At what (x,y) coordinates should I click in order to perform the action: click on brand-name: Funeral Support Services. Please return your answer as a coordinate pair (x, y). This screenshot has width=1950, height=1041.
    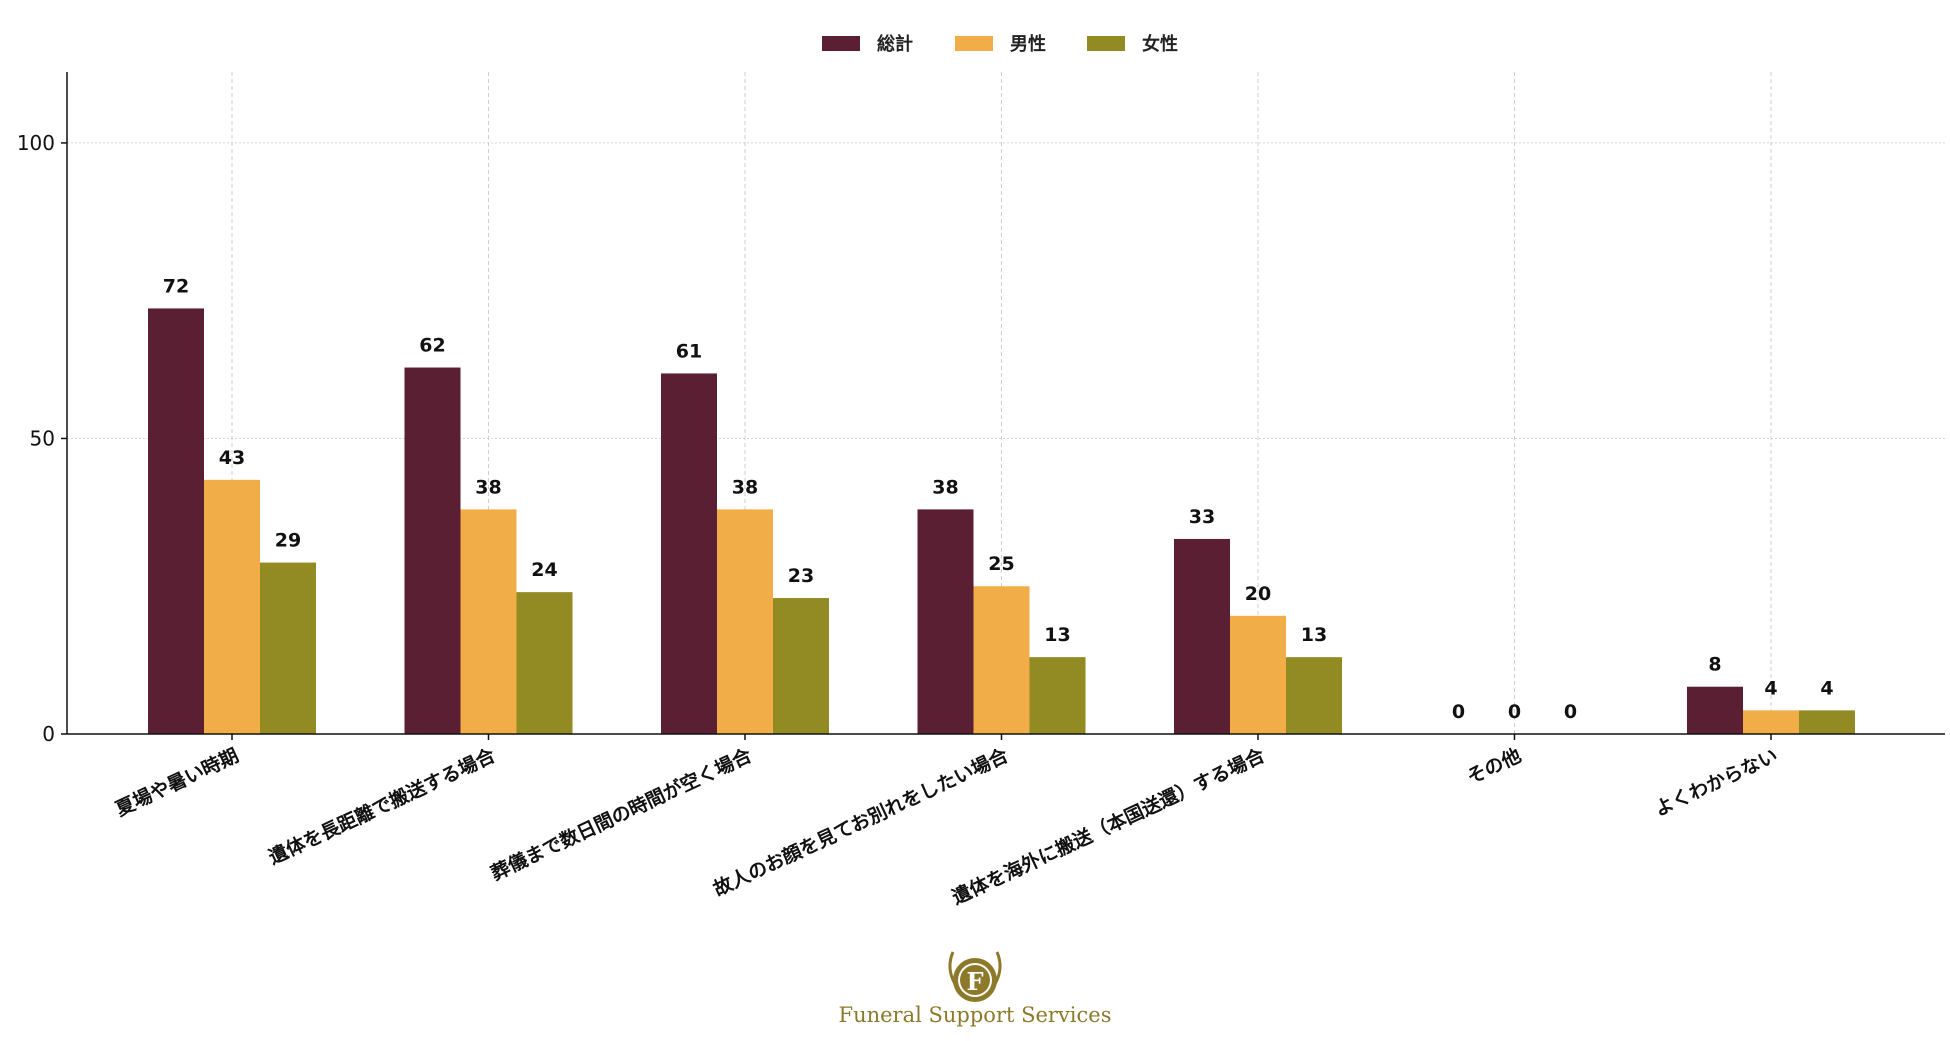
    Looking at the image, I should click on (975, 1015).